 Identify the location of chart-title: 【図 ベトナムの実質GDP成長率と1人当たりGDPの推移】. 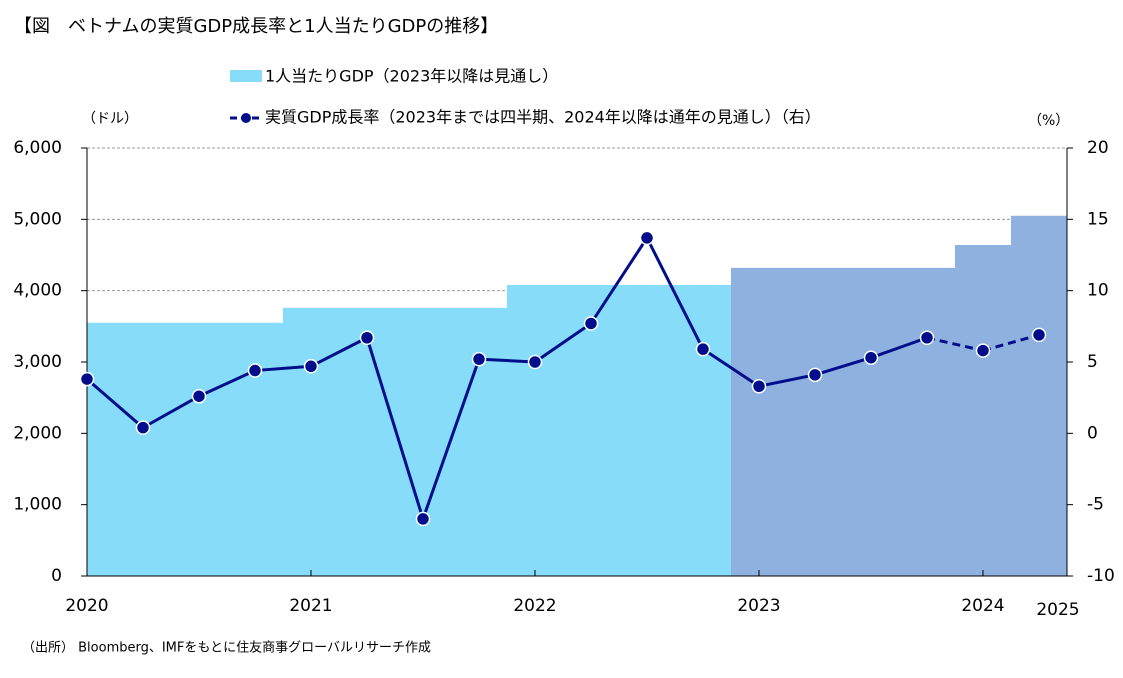
(256, 26).